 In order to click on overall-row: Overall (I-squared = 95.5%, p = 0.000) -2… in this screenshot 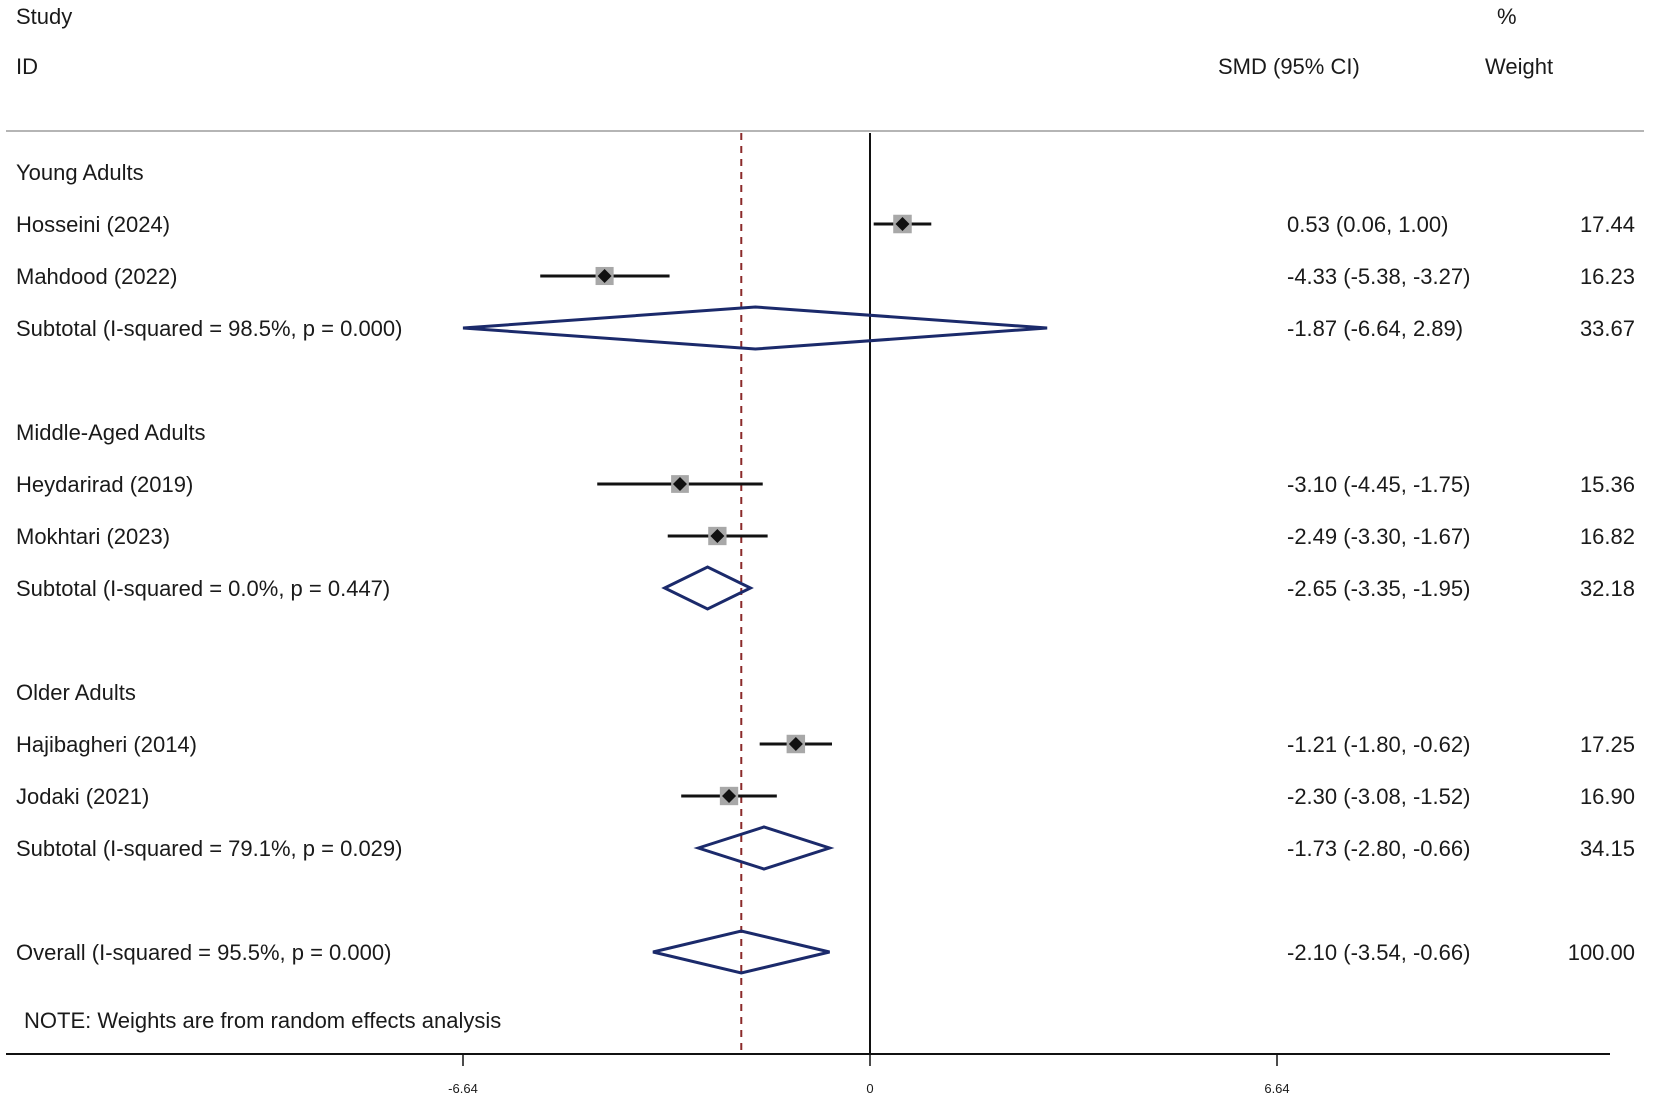, I will do `click(825, 952)`.